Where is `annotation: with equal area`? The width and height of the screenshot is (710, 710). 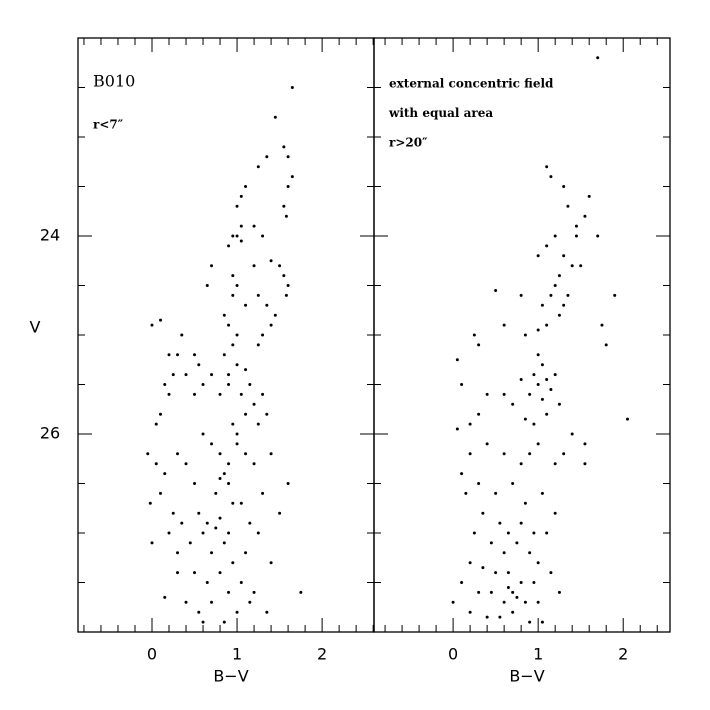 annotation: with equal area is located at coordinates (440, 113).